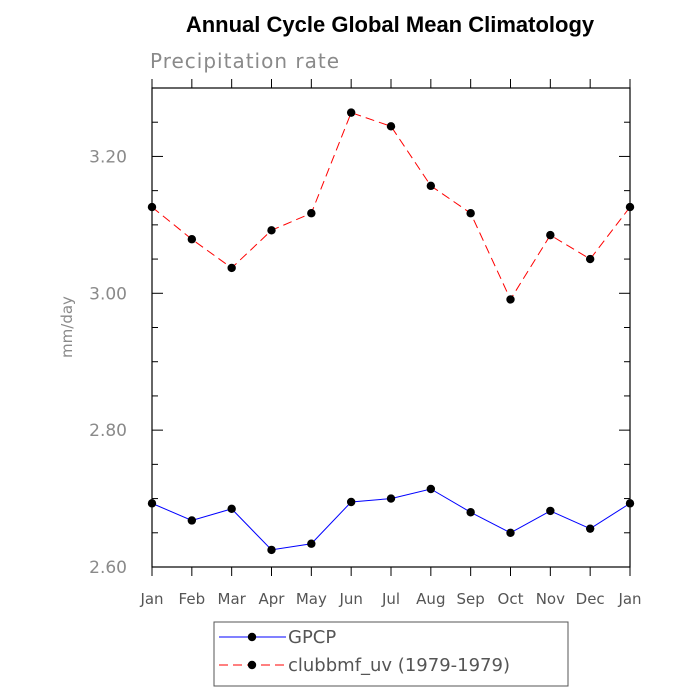  Describe the element at coordinates (108, 362) in the screenshot. I see `y-axis-tick-labels: 2.60 2.80 3.00 3.20` at that location.